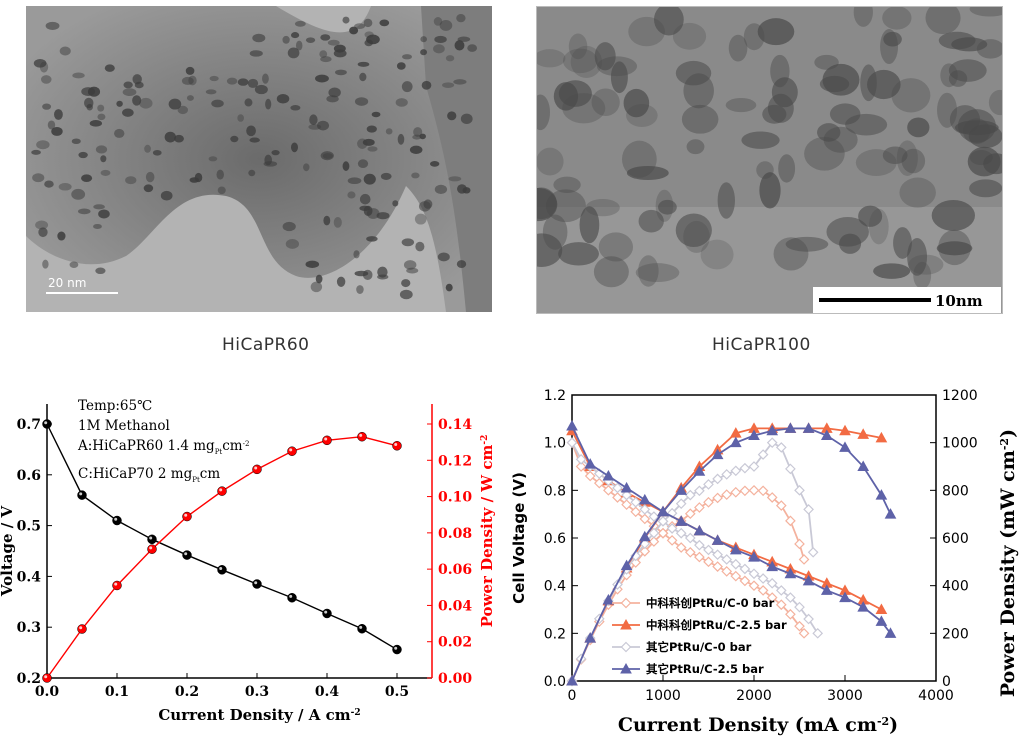  Describe the element at coordinates (555, 682) in the screenshot. I see `y-tick-label-left: 0.0` at that location.